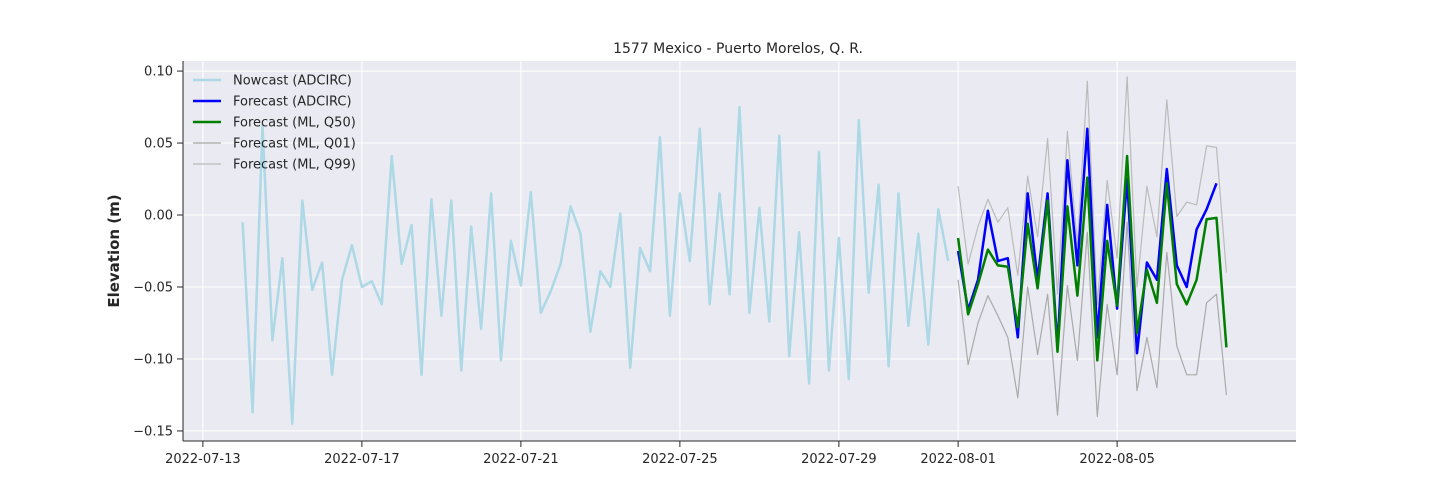 The width and height of the screenshot is (1440, 504). What do you see at coordinates (680, 459) in the screenshot?
I see `x-tick-label: 2022-07-25` at bounding box center [680, 459].